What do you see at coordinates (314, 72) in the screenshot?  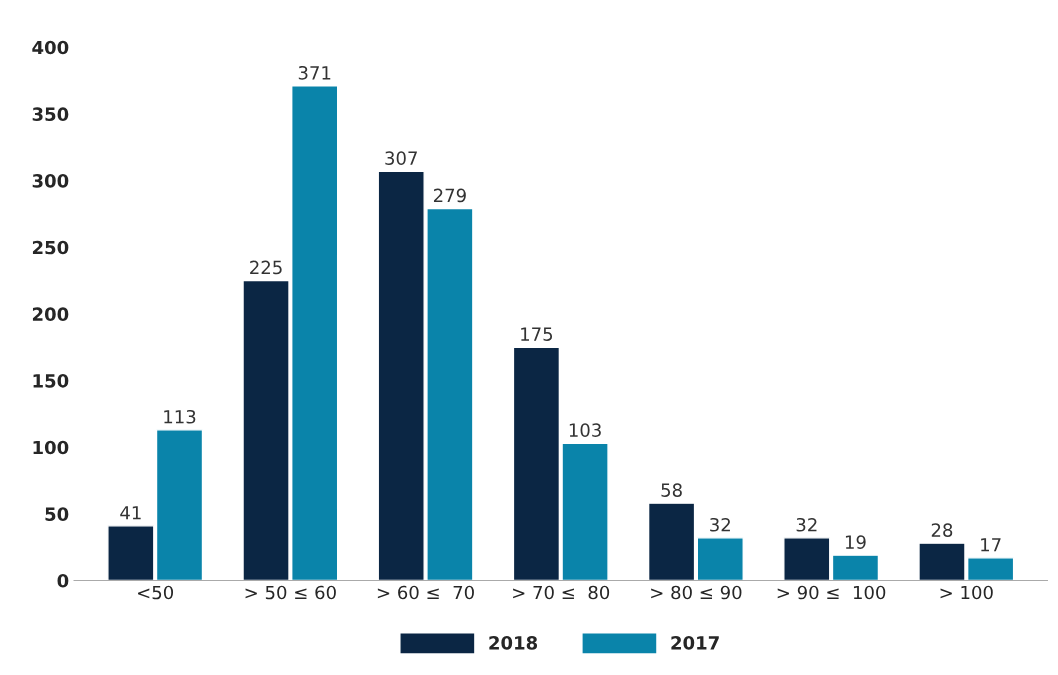 I see `data-label: 371` at bounding box center [314, 72].